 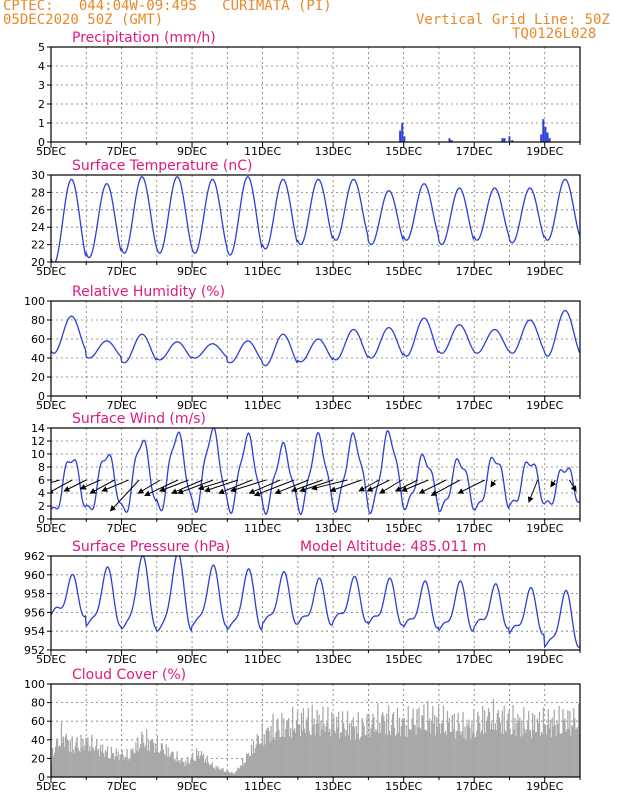 I want to click on x-tick-label: 15DEC, so click(x=403, y=528).